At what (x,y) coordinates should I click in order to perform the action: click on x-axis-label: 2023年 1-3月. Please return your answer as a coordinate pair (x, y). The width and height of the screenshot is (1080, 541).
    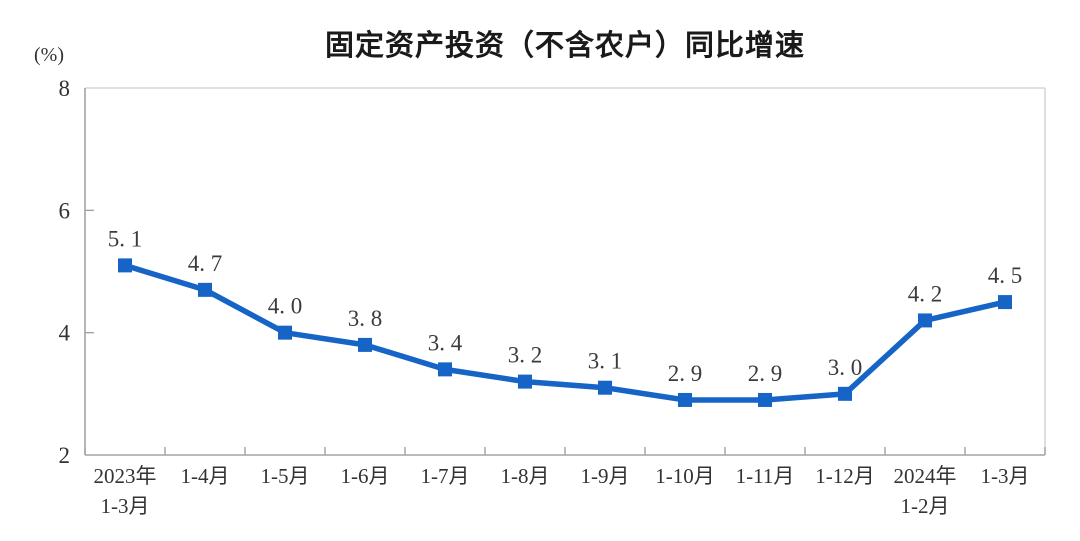
    Looking at the image, I should click on (125, 491).